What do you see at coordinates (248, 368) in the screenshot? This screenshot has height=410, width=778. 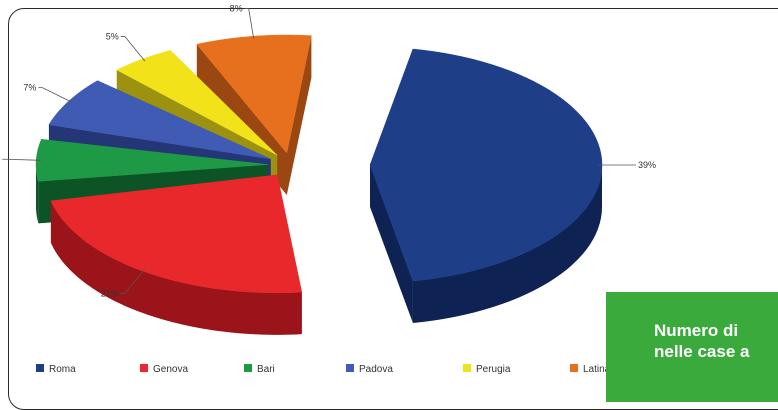 I see `legend-swatch-bari` at bounding box center [248, 368].